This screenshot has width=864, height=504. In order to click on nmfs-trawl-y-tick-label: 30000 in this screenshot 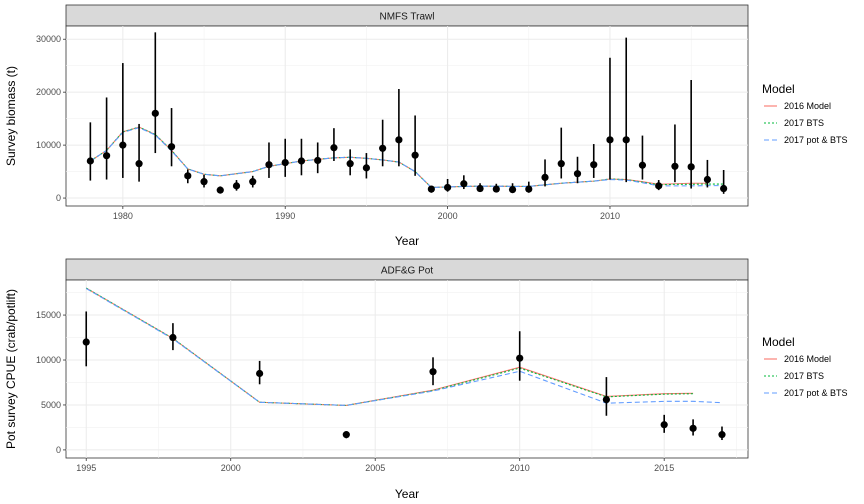, I will do `click(48, 39)`.